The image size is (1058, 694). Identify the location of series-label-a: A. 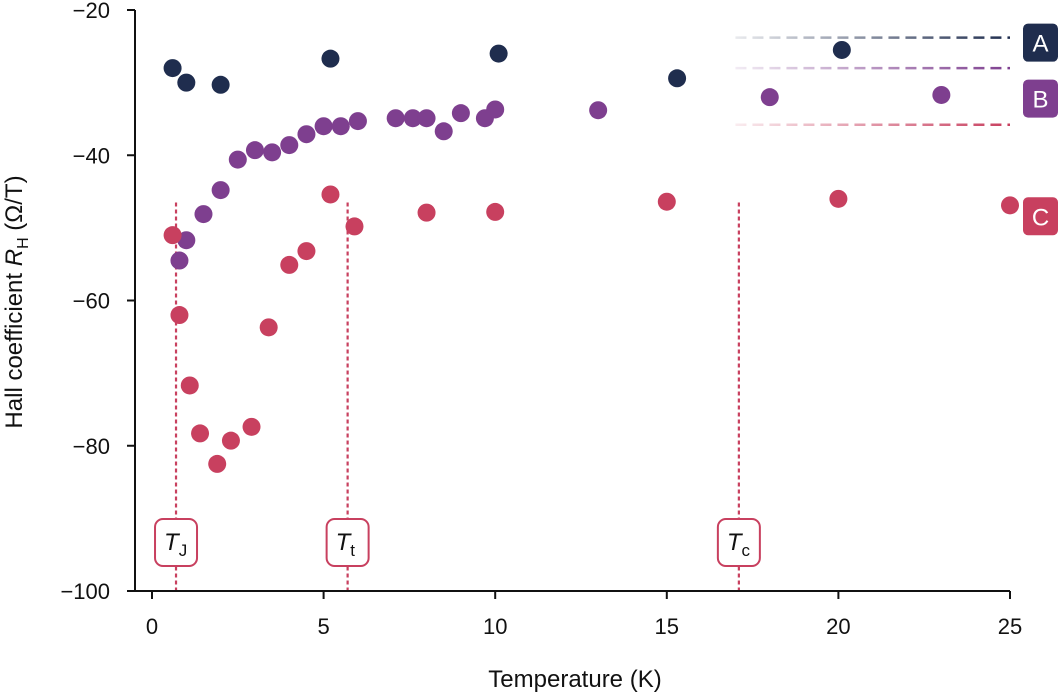
(1040, 44).